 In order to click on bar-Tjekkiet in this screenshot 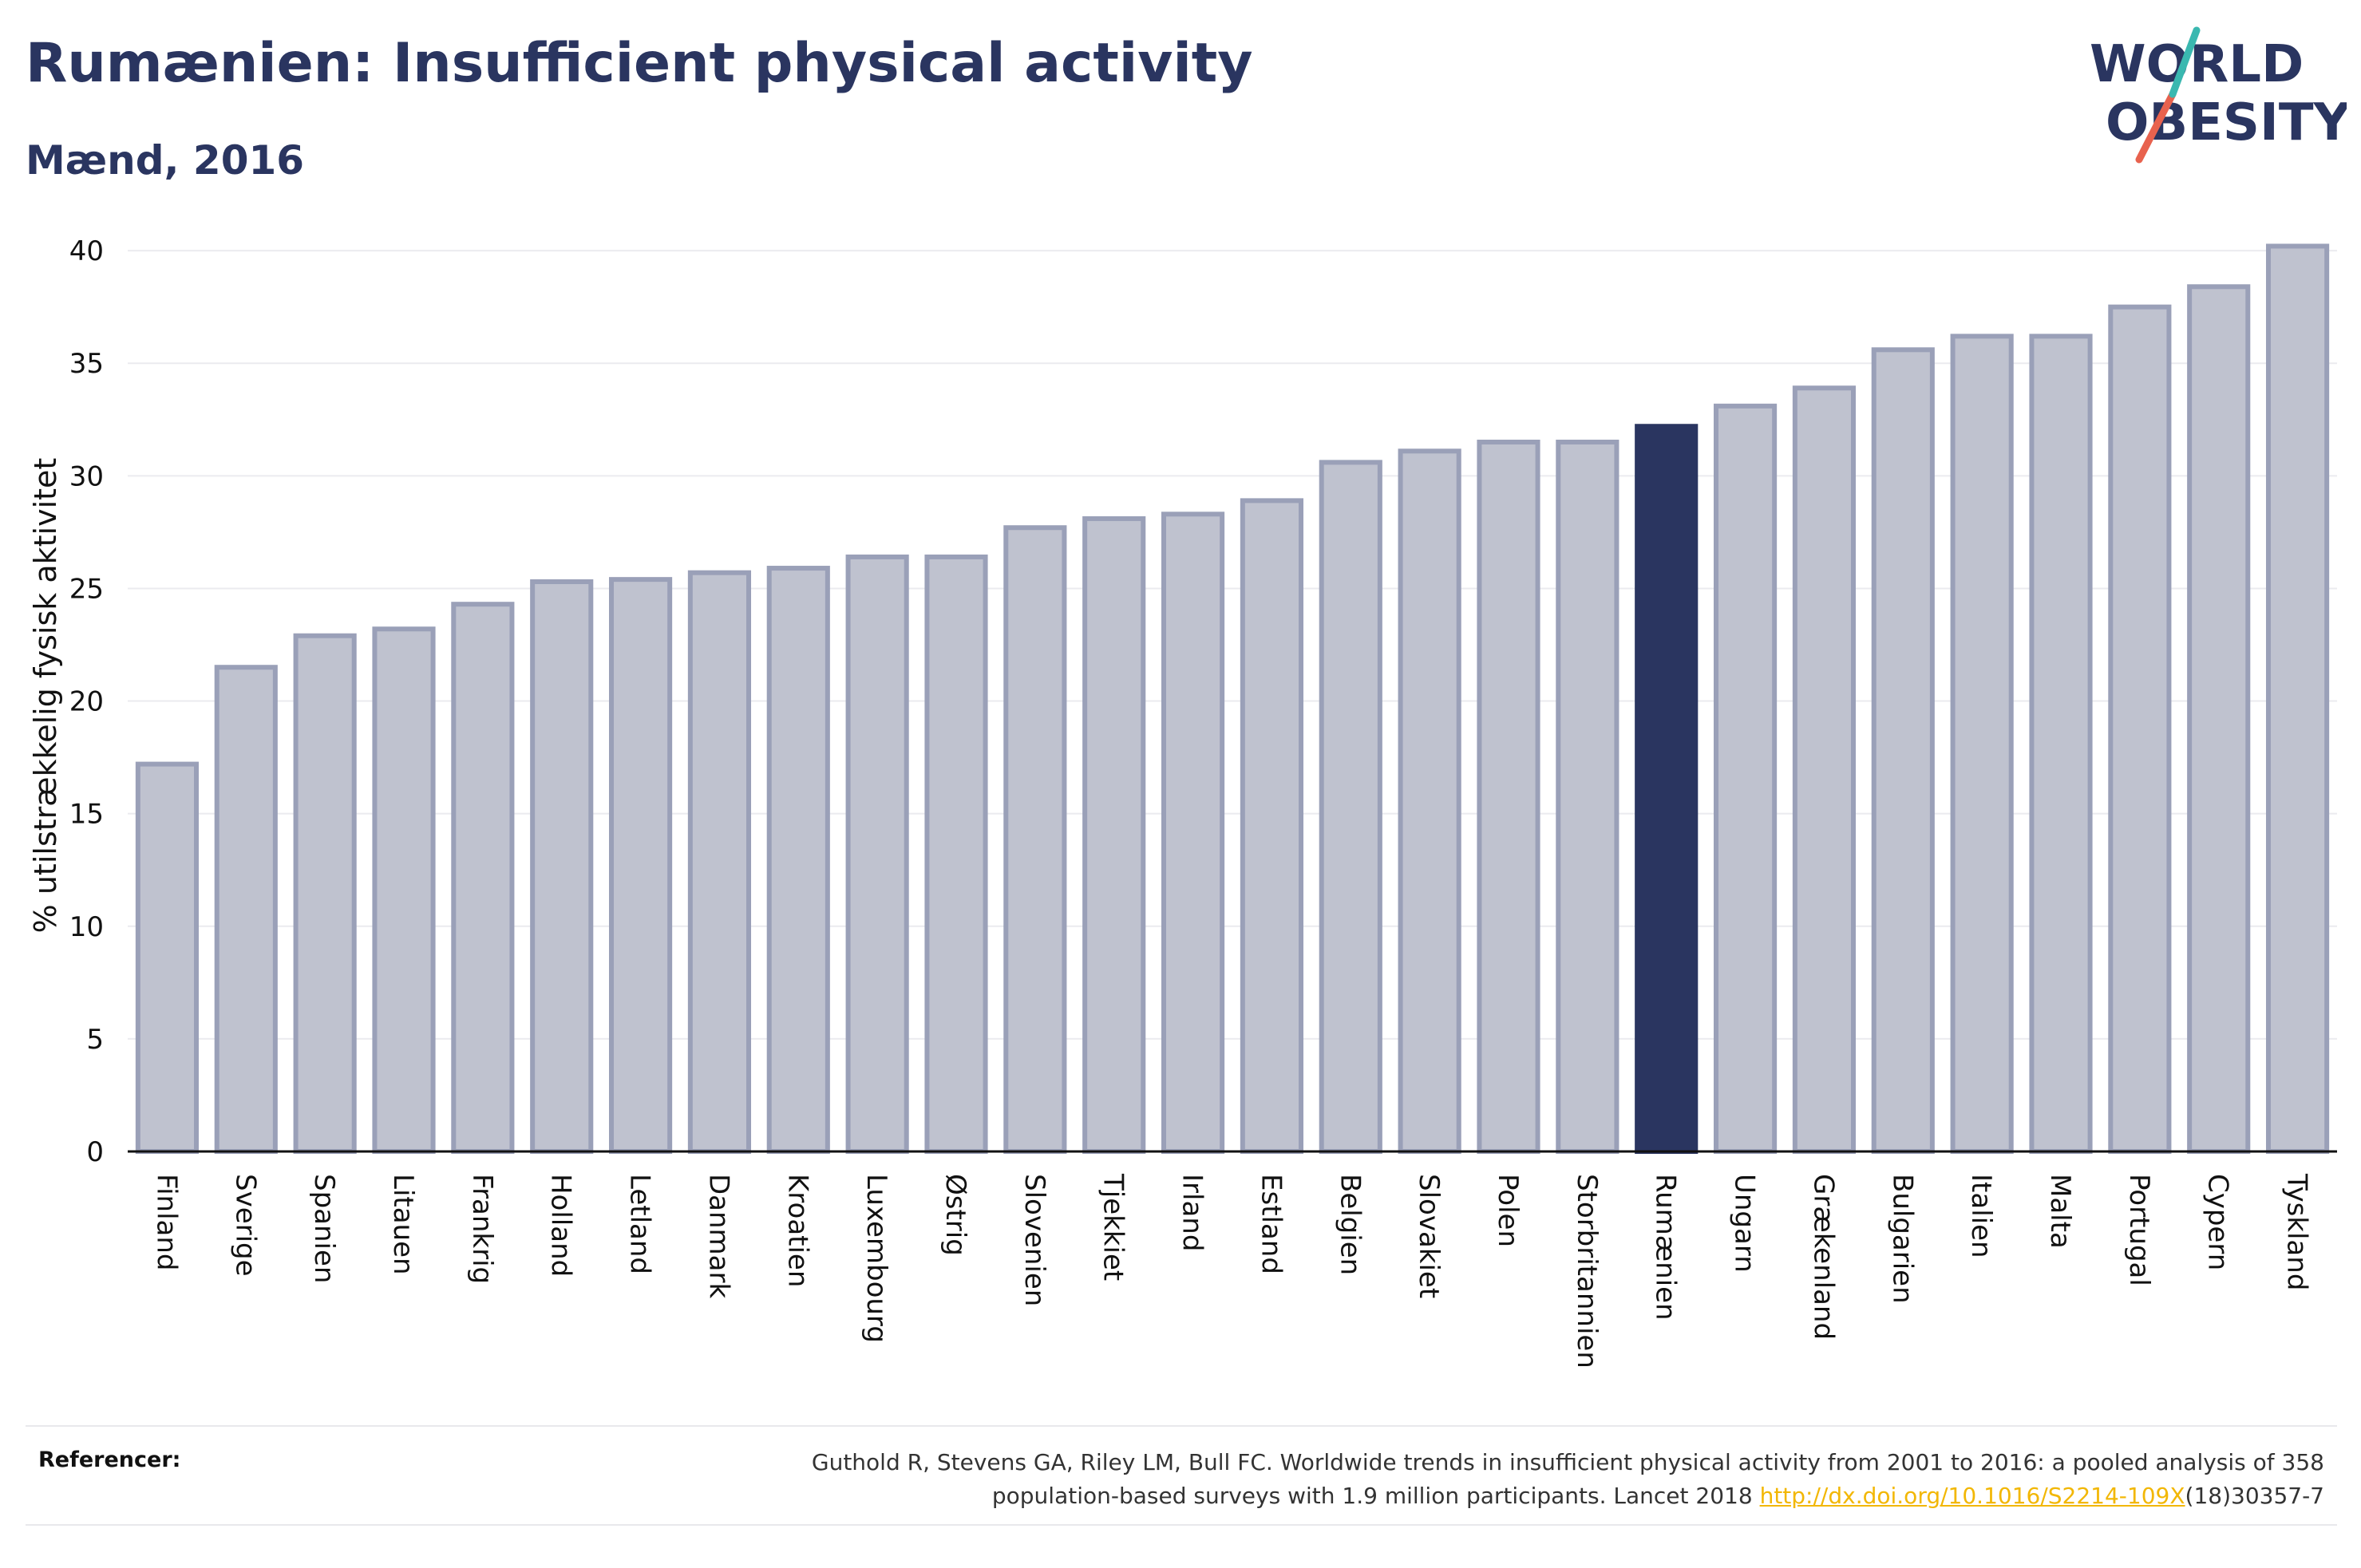, I will do `click(1114, 834)`.